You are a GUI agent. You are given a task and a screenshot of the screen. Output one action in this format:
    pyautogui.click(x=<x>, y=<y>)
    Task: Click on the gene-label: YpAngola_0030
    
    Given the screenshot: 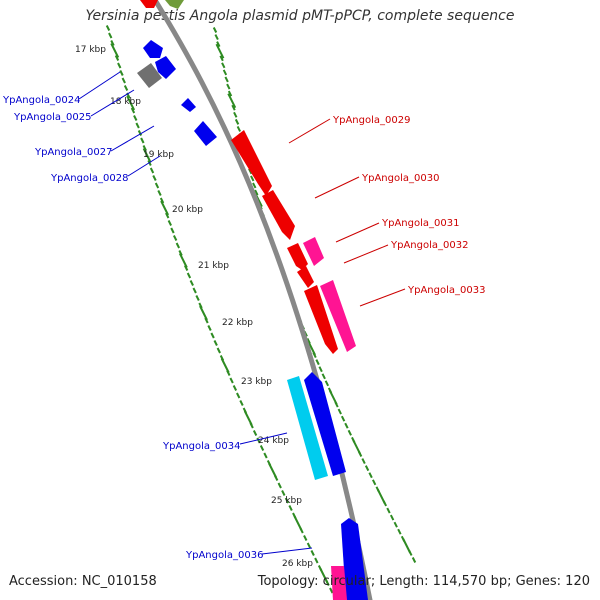 What is the action you would take?
    pyautogui.click(x=400, y=178)
    